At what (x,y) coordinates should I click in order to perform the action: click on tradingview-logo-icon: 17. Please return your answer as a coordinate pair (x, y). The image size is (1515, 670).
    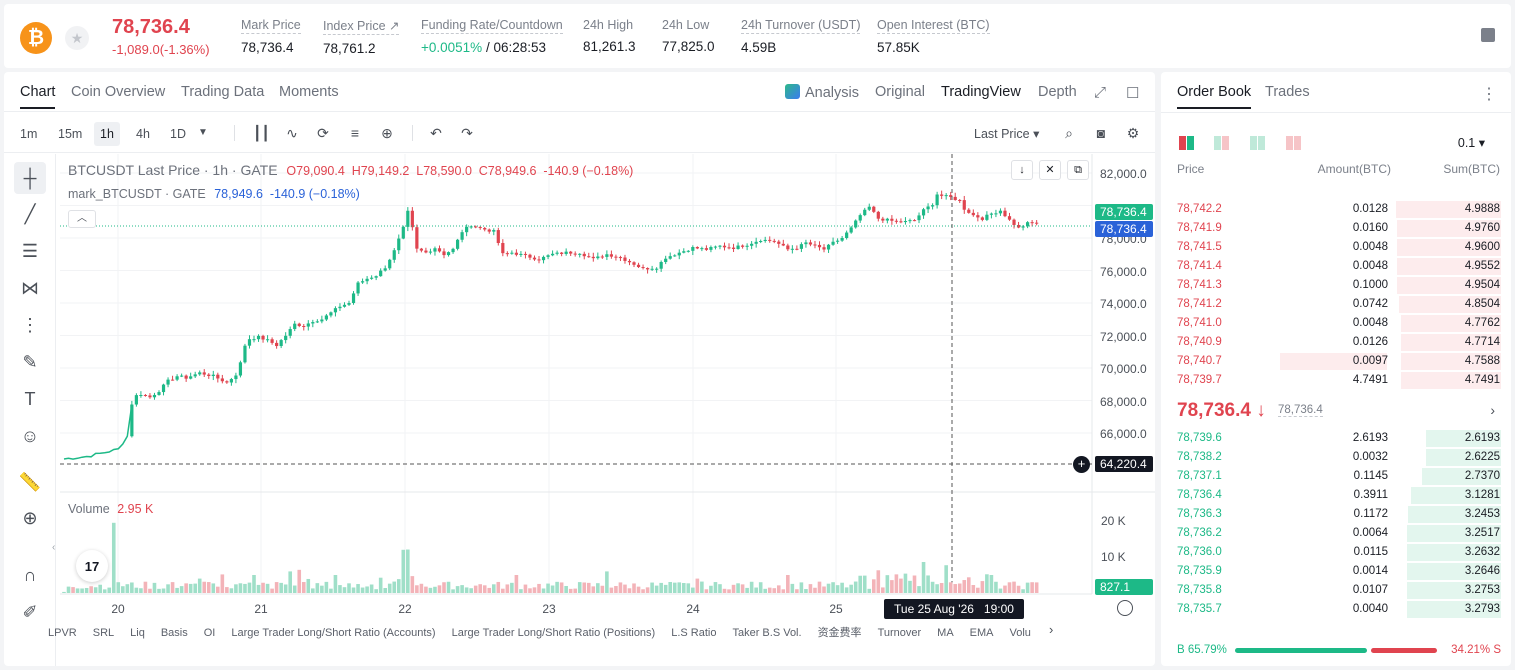
    Looking at the image, I should click on (92, 566).